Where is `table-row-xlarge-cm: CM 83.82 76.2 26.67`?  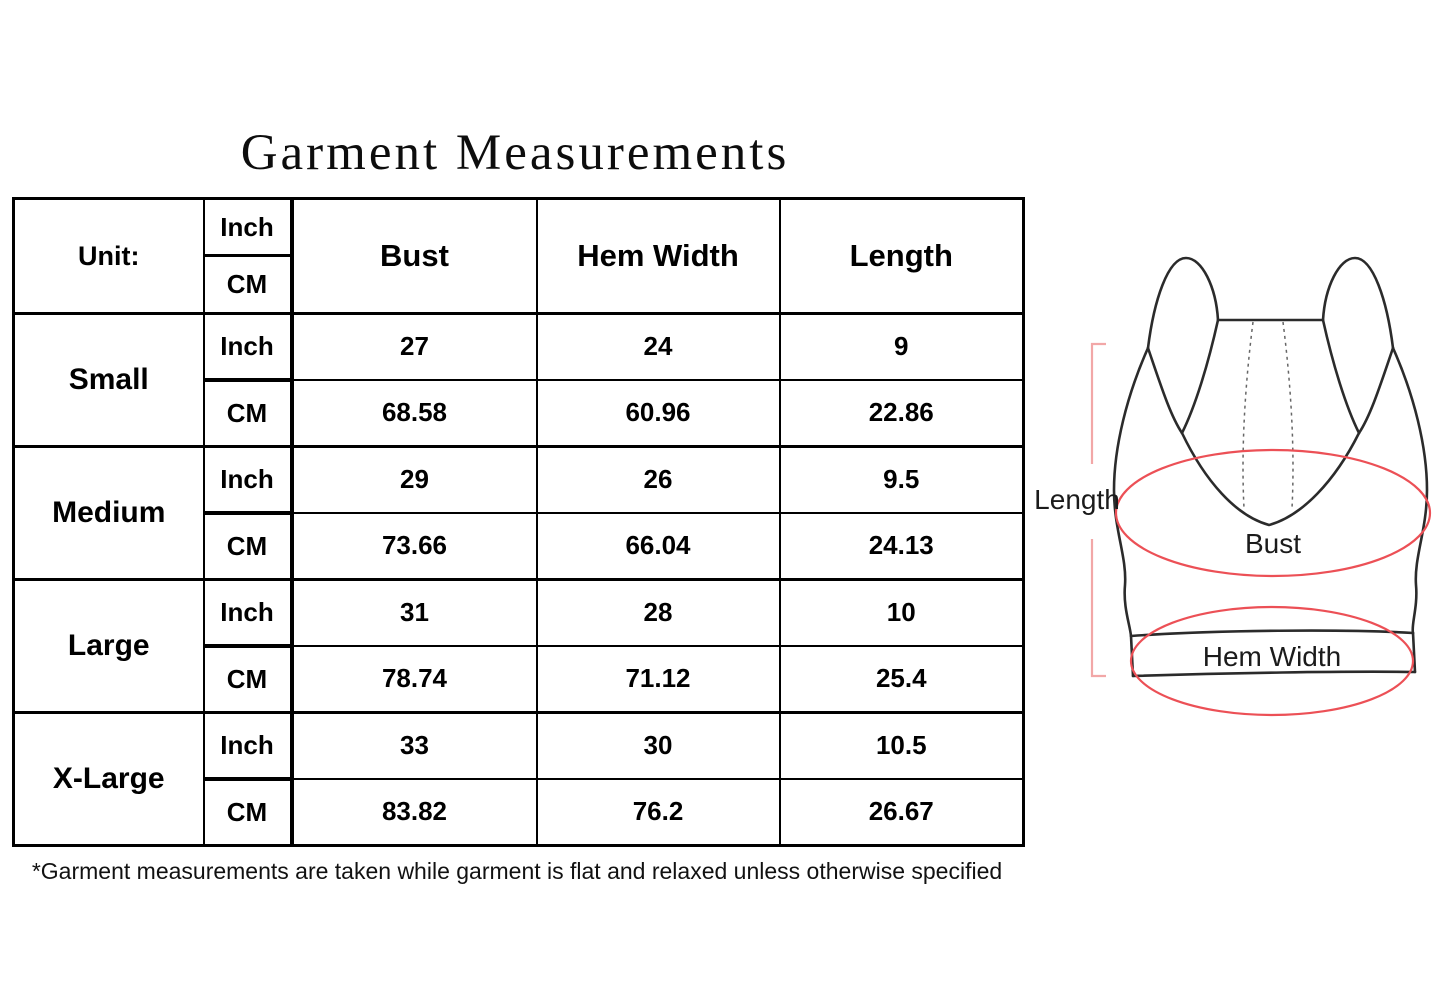 table-row-xlarge-cm: CM 83.82 76.2 26.67 is located at coordinates (519, 812).